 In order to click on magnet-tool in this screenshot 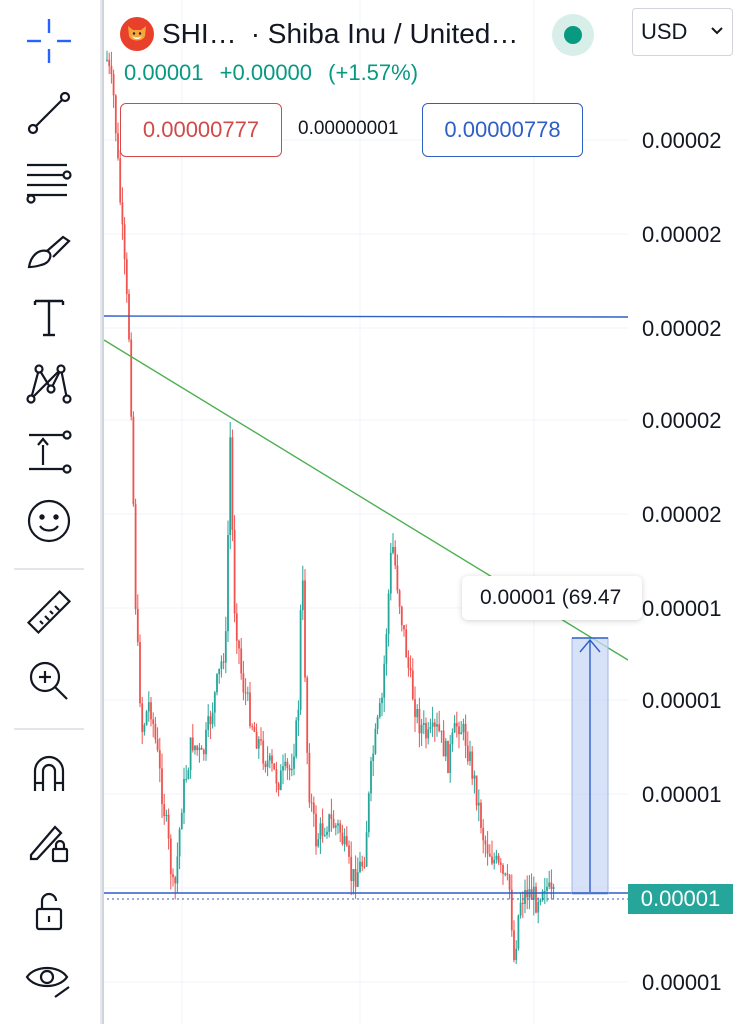, I will do `click(49, 773)`.